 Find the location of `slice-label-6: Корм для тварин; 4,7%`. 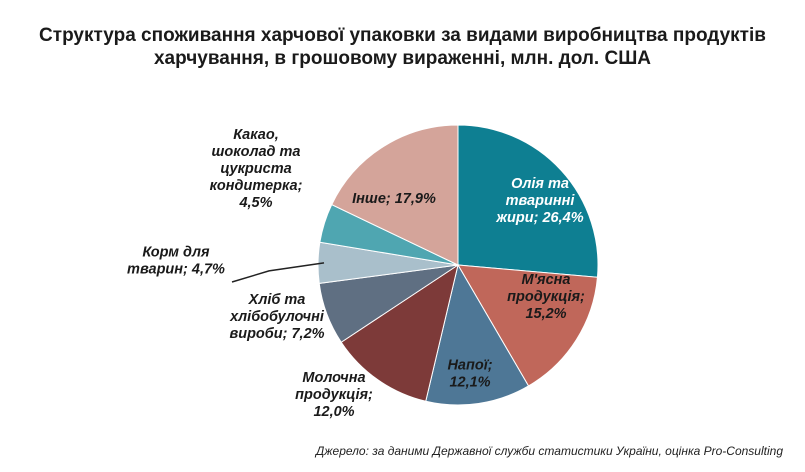

slice-label-6: Корм для тварин; 4,7% is located at coordinates (176, 261).